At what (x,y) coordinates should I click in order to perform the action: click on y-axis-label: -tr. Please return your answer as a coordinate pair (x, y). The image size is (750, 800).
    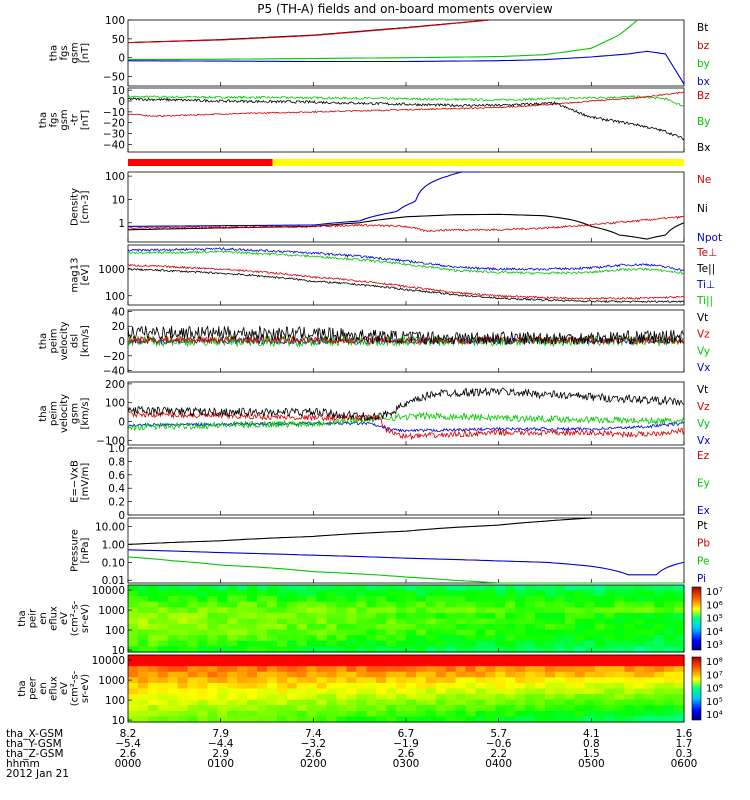
    Looking at the image, I should click on (75, 119).